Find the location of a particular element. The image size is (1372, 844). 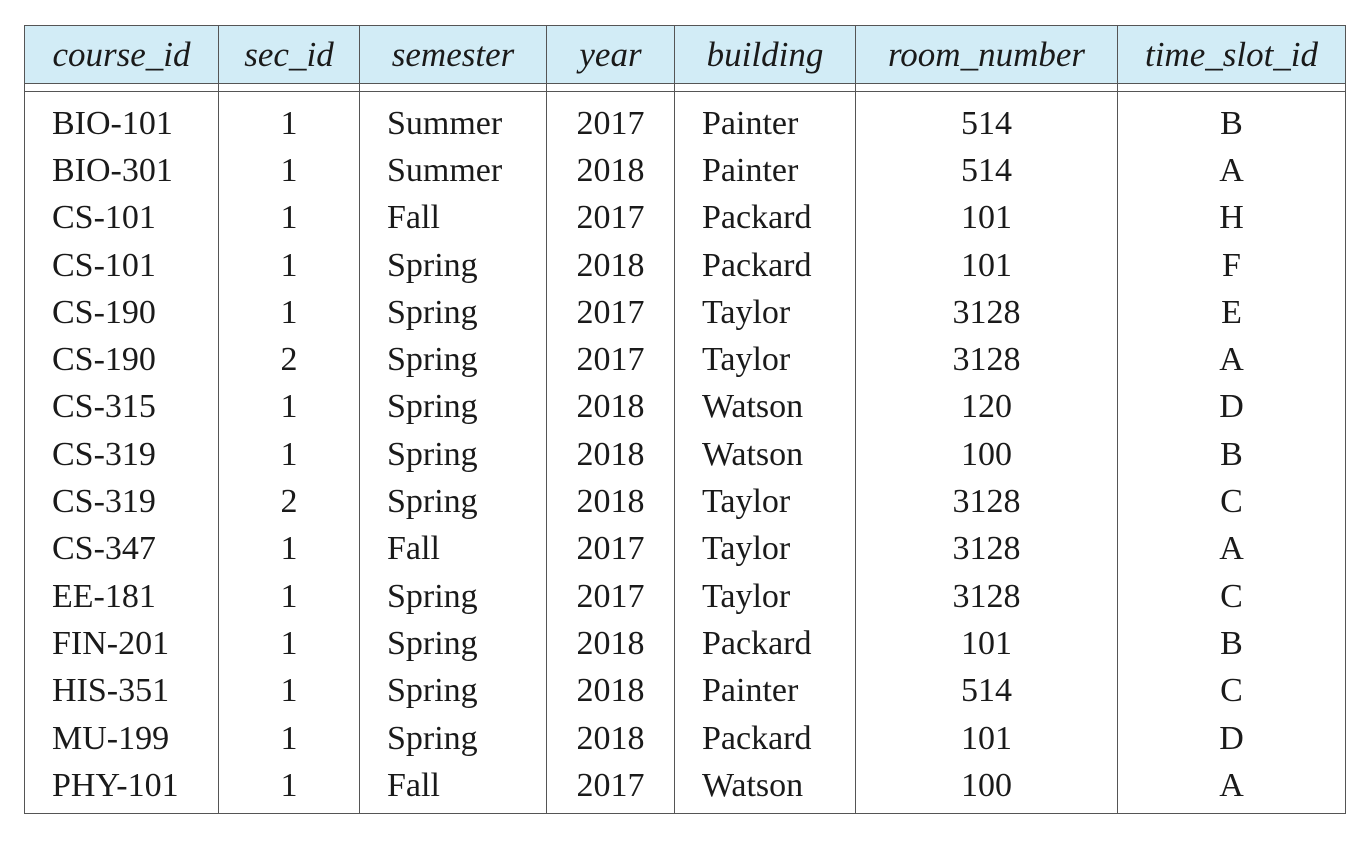

semester-cell: Summer is located at coordinates (453, 171).